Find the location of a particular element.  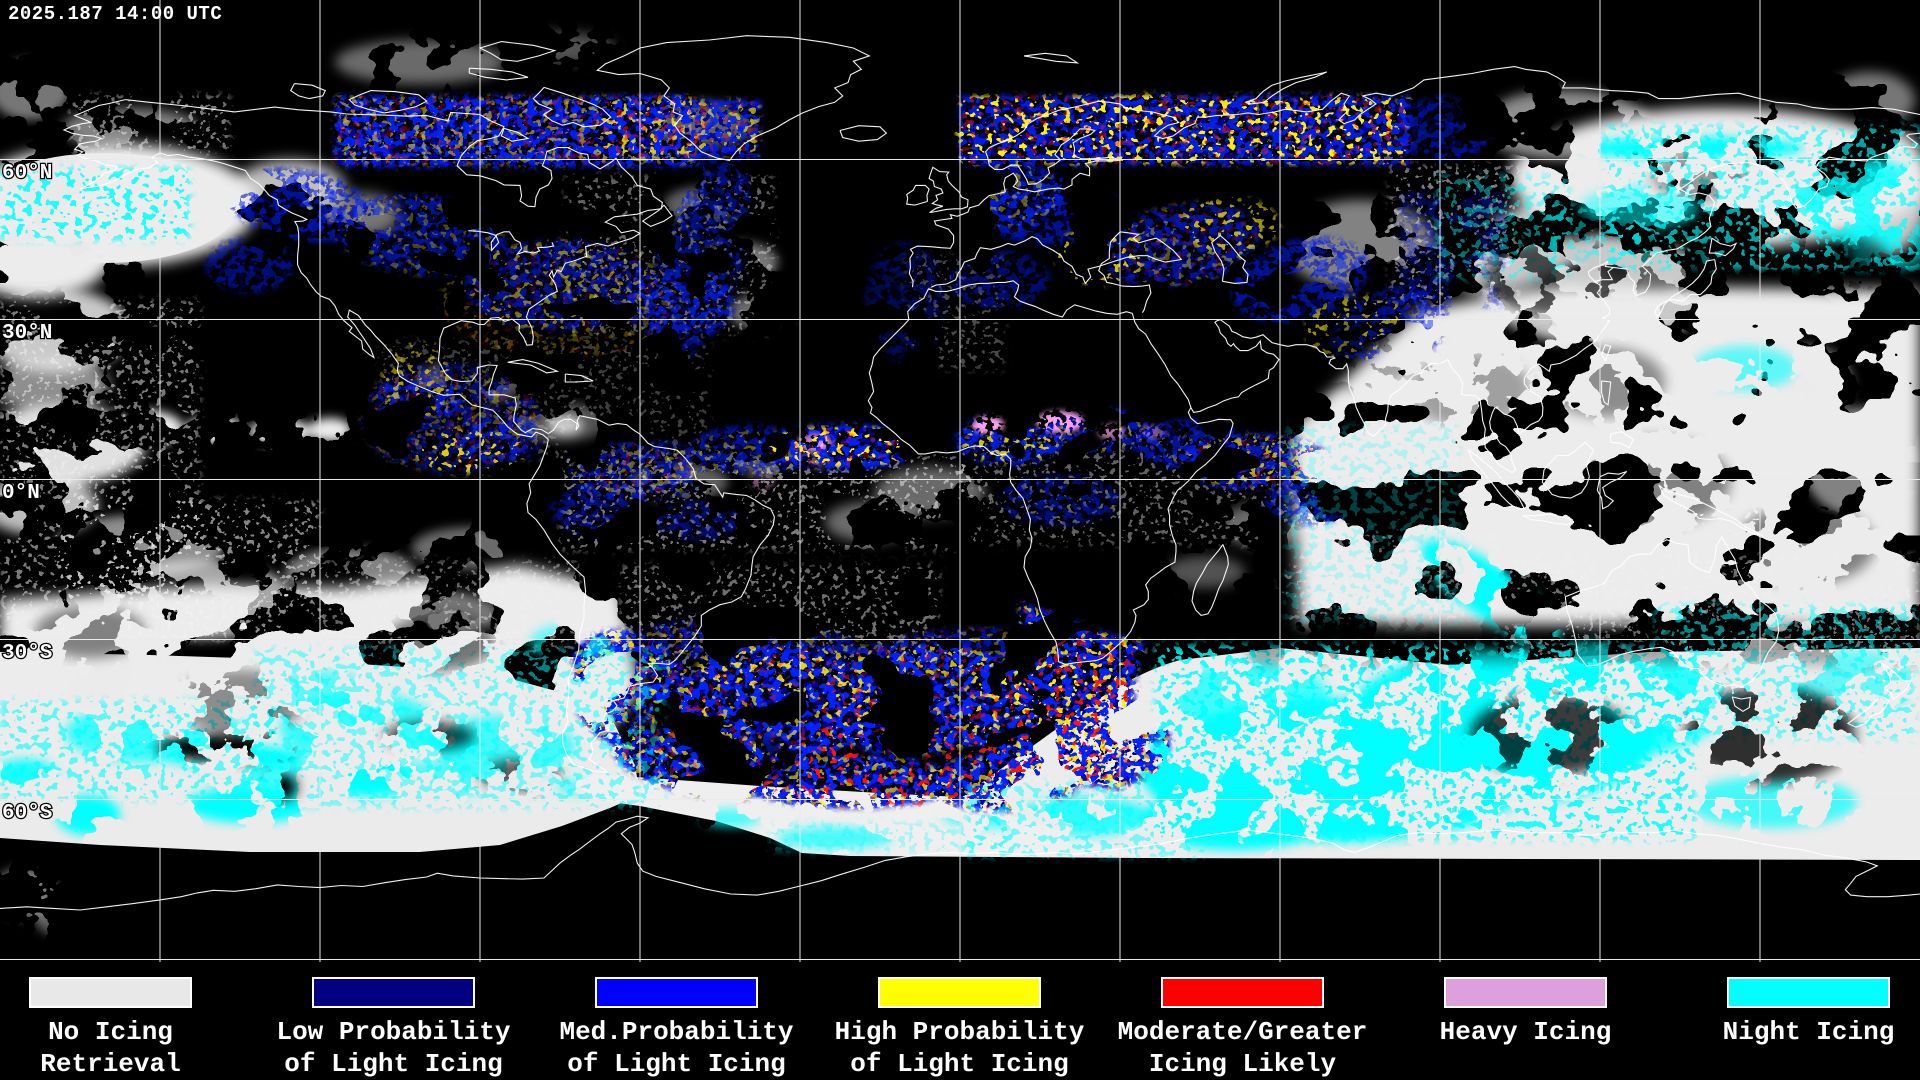

svg-text: Night Icing is located at coordinates (1809, 1032).